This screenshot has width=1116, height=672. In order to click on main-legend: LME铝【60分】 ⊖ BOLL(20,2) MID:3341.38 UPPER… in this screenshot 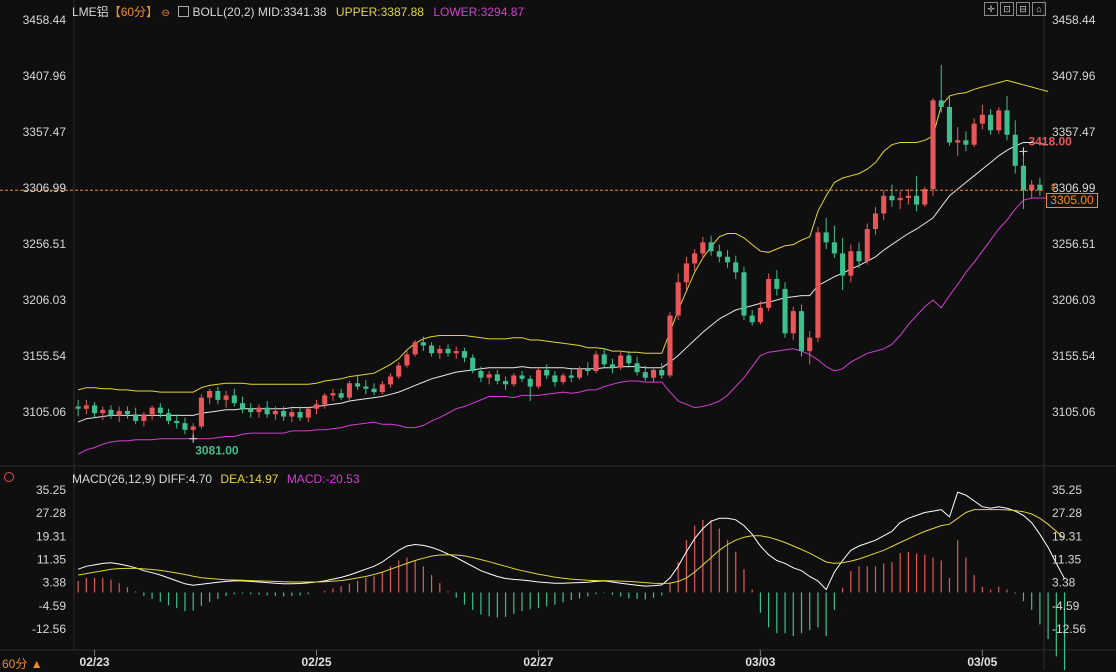, I will do `click(298, 11)`.